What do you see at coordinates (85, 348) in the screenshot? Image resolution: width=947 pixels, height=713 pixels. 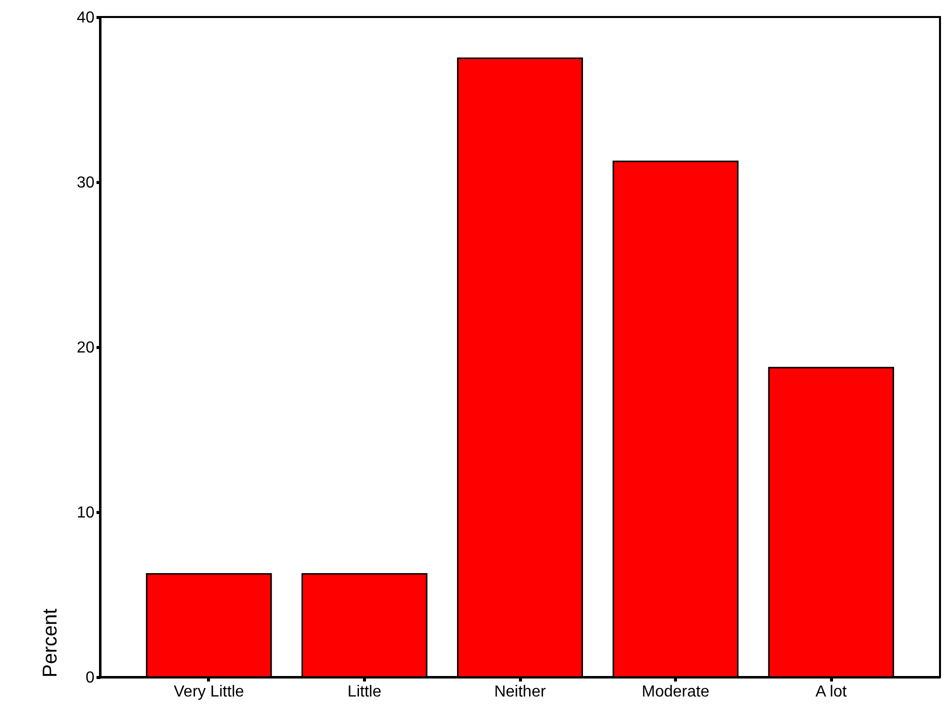 I see `y-tick-label: 20` at bounding box center [85, 348].